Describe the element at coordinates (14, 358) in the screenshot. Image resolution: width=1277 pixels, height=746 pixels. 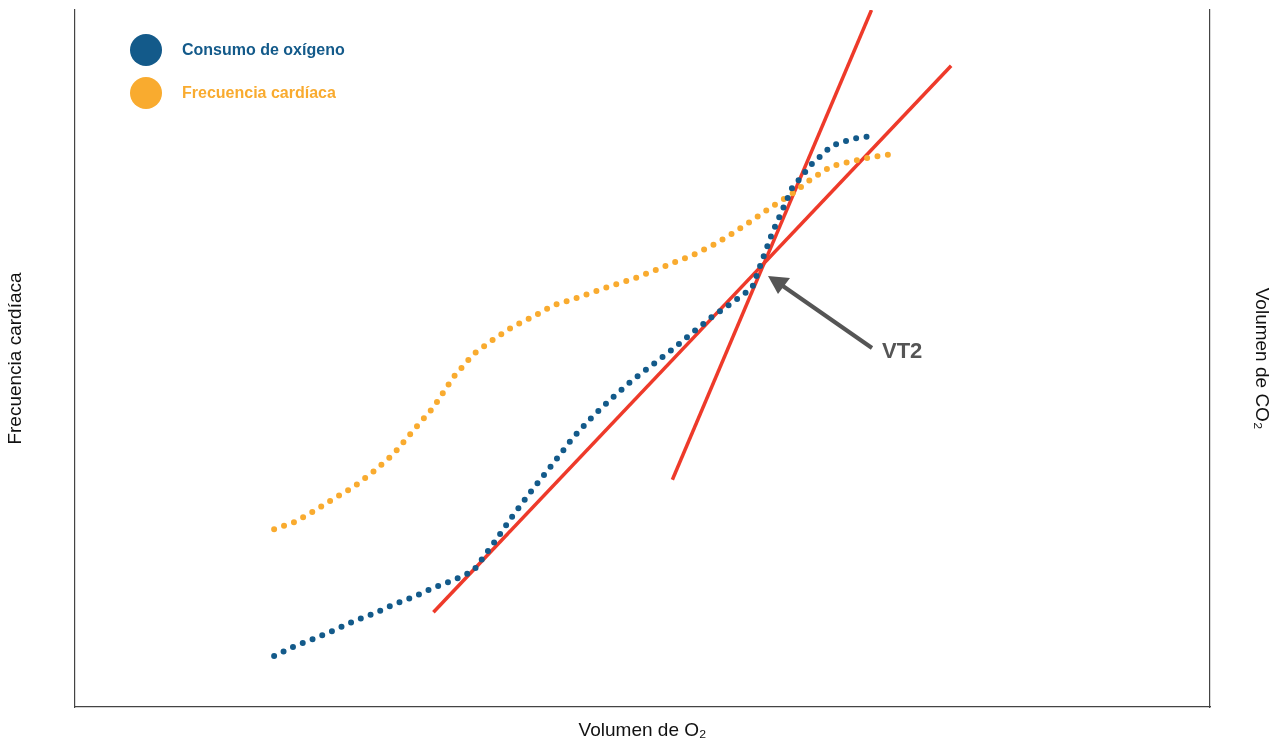
I see `y-axis-title: Frecuencia cardíaca` at that location.